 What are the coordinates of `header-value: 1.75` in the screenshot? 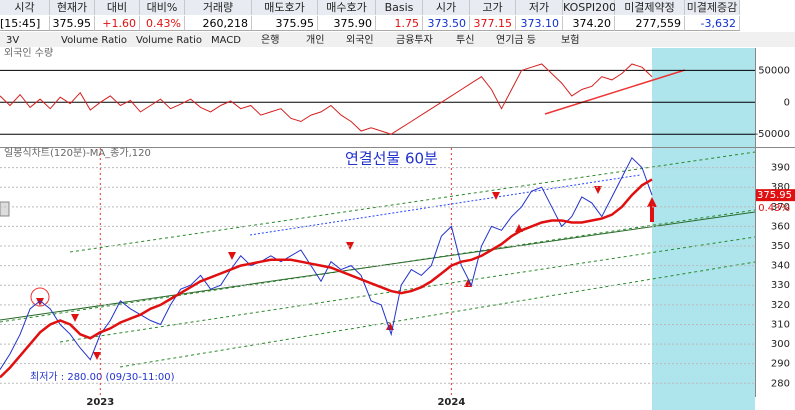 It's located at (399, 23).